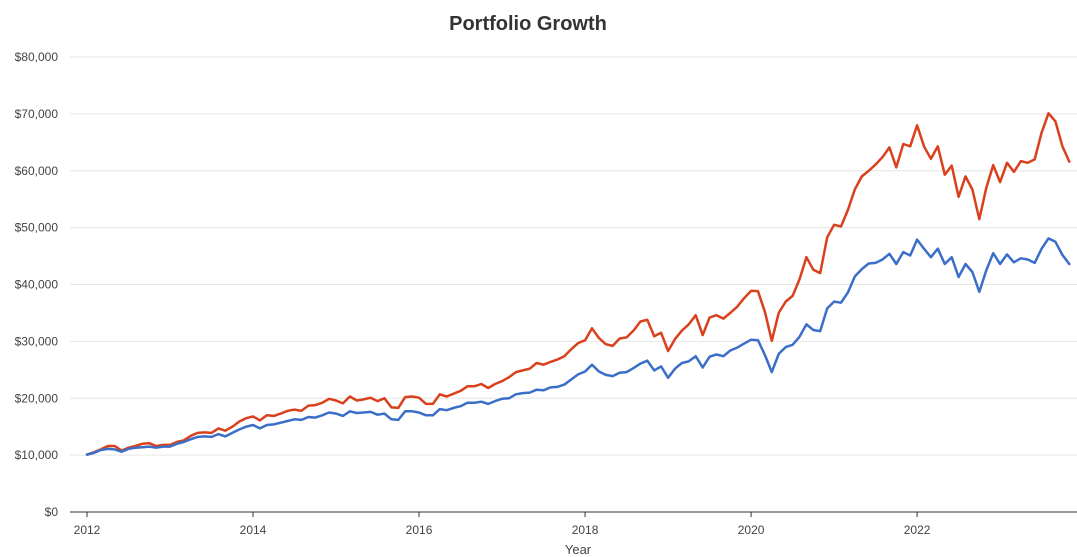  I want to click on x-tick-label: 2018, so click(585, 530).